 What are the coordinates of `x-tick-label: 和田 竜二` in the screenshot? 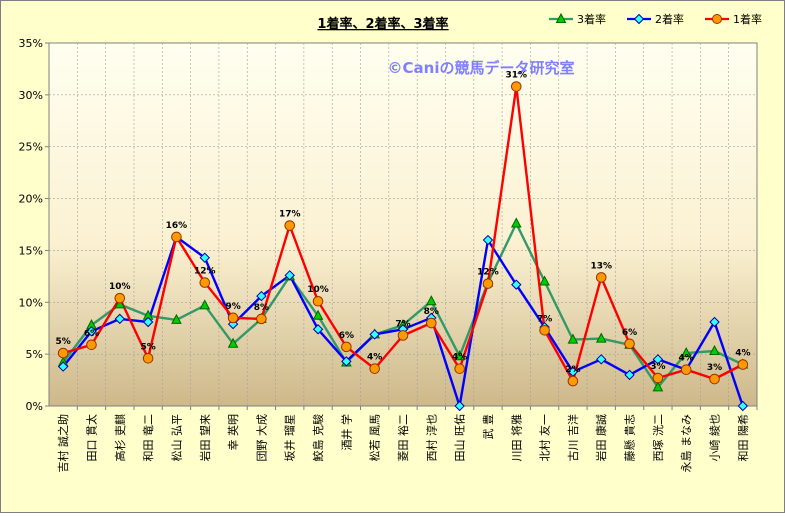 It's located at (148, 438).